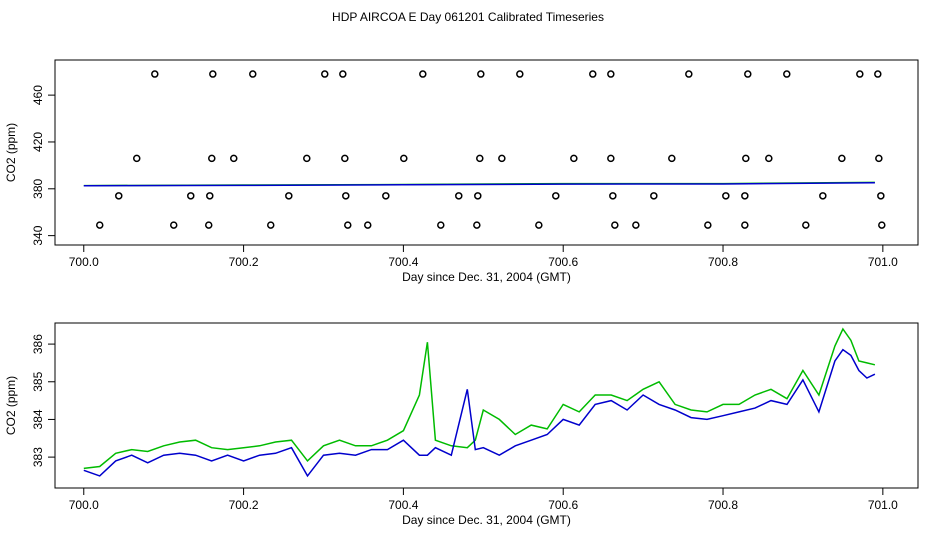 The width and height of the screenshot is (936, 540). I want to click on y-tick-label: 420, so click(38, 142).